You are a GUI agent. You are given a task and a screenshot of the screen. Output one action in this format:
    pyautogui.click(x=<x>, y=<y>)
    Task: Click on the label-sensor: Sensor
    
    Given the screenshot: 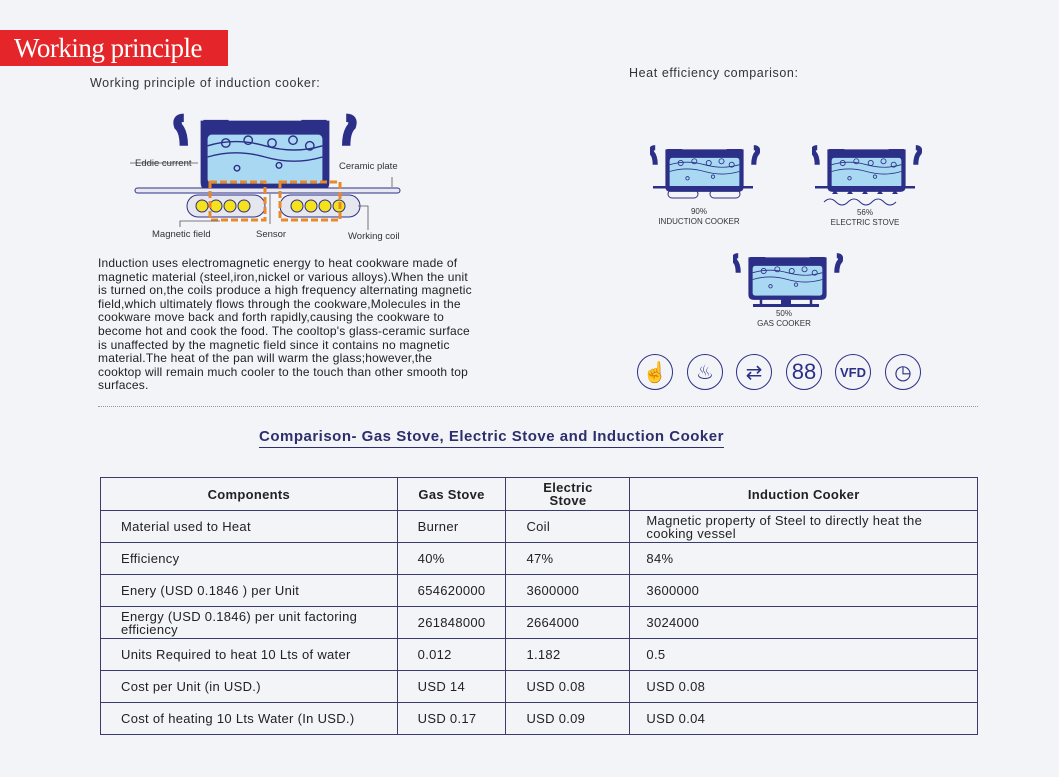 What is the action you would take?
    pyautogui.click(x=271, y=234)
    